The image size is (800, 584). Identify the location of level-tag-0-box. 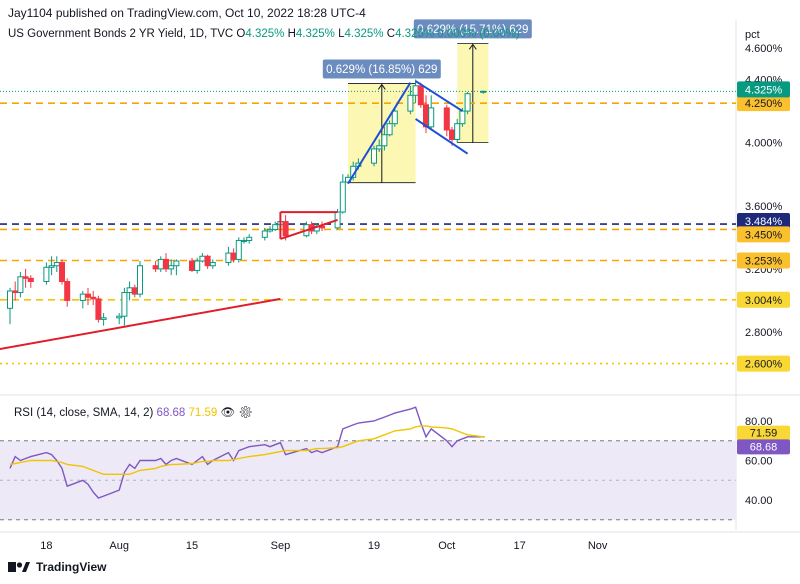
(763, 103).